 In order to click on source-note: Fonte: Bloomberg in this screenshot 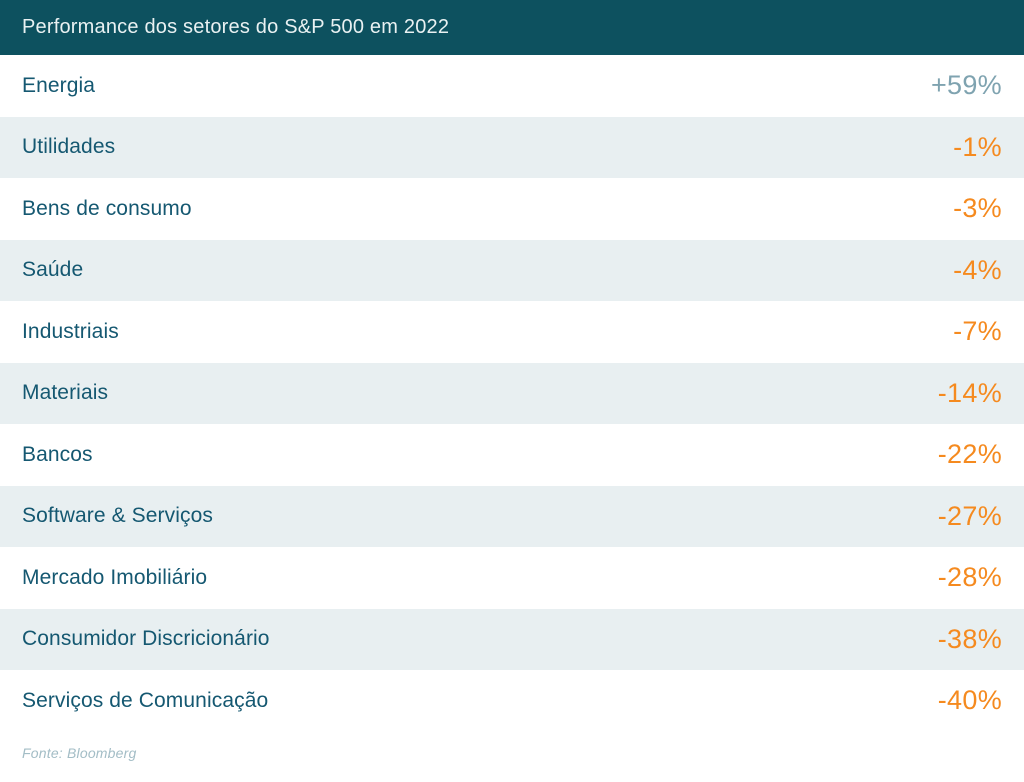, I will do `click(512, 757)`.